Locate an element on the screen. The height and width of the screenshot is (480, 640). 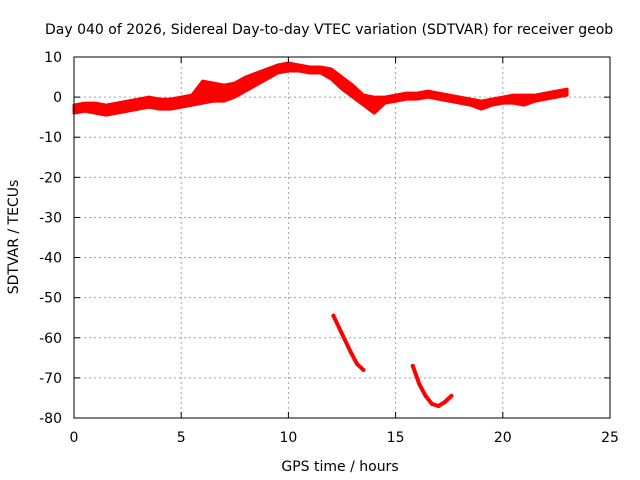
y-tick-label: -70 is located at coordinates (50, 379).